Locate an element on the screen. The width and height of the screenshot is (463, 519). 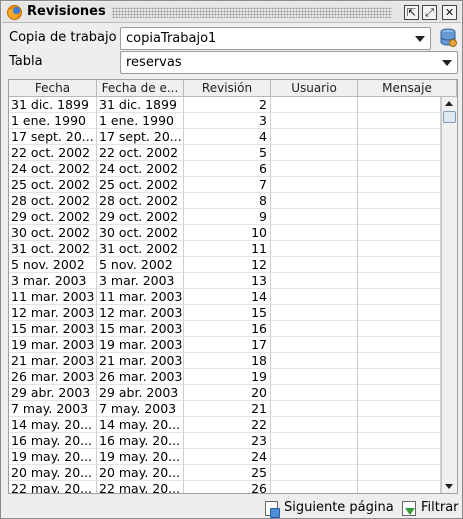
cell-revision: 8 is located at coordinates (227, 201).